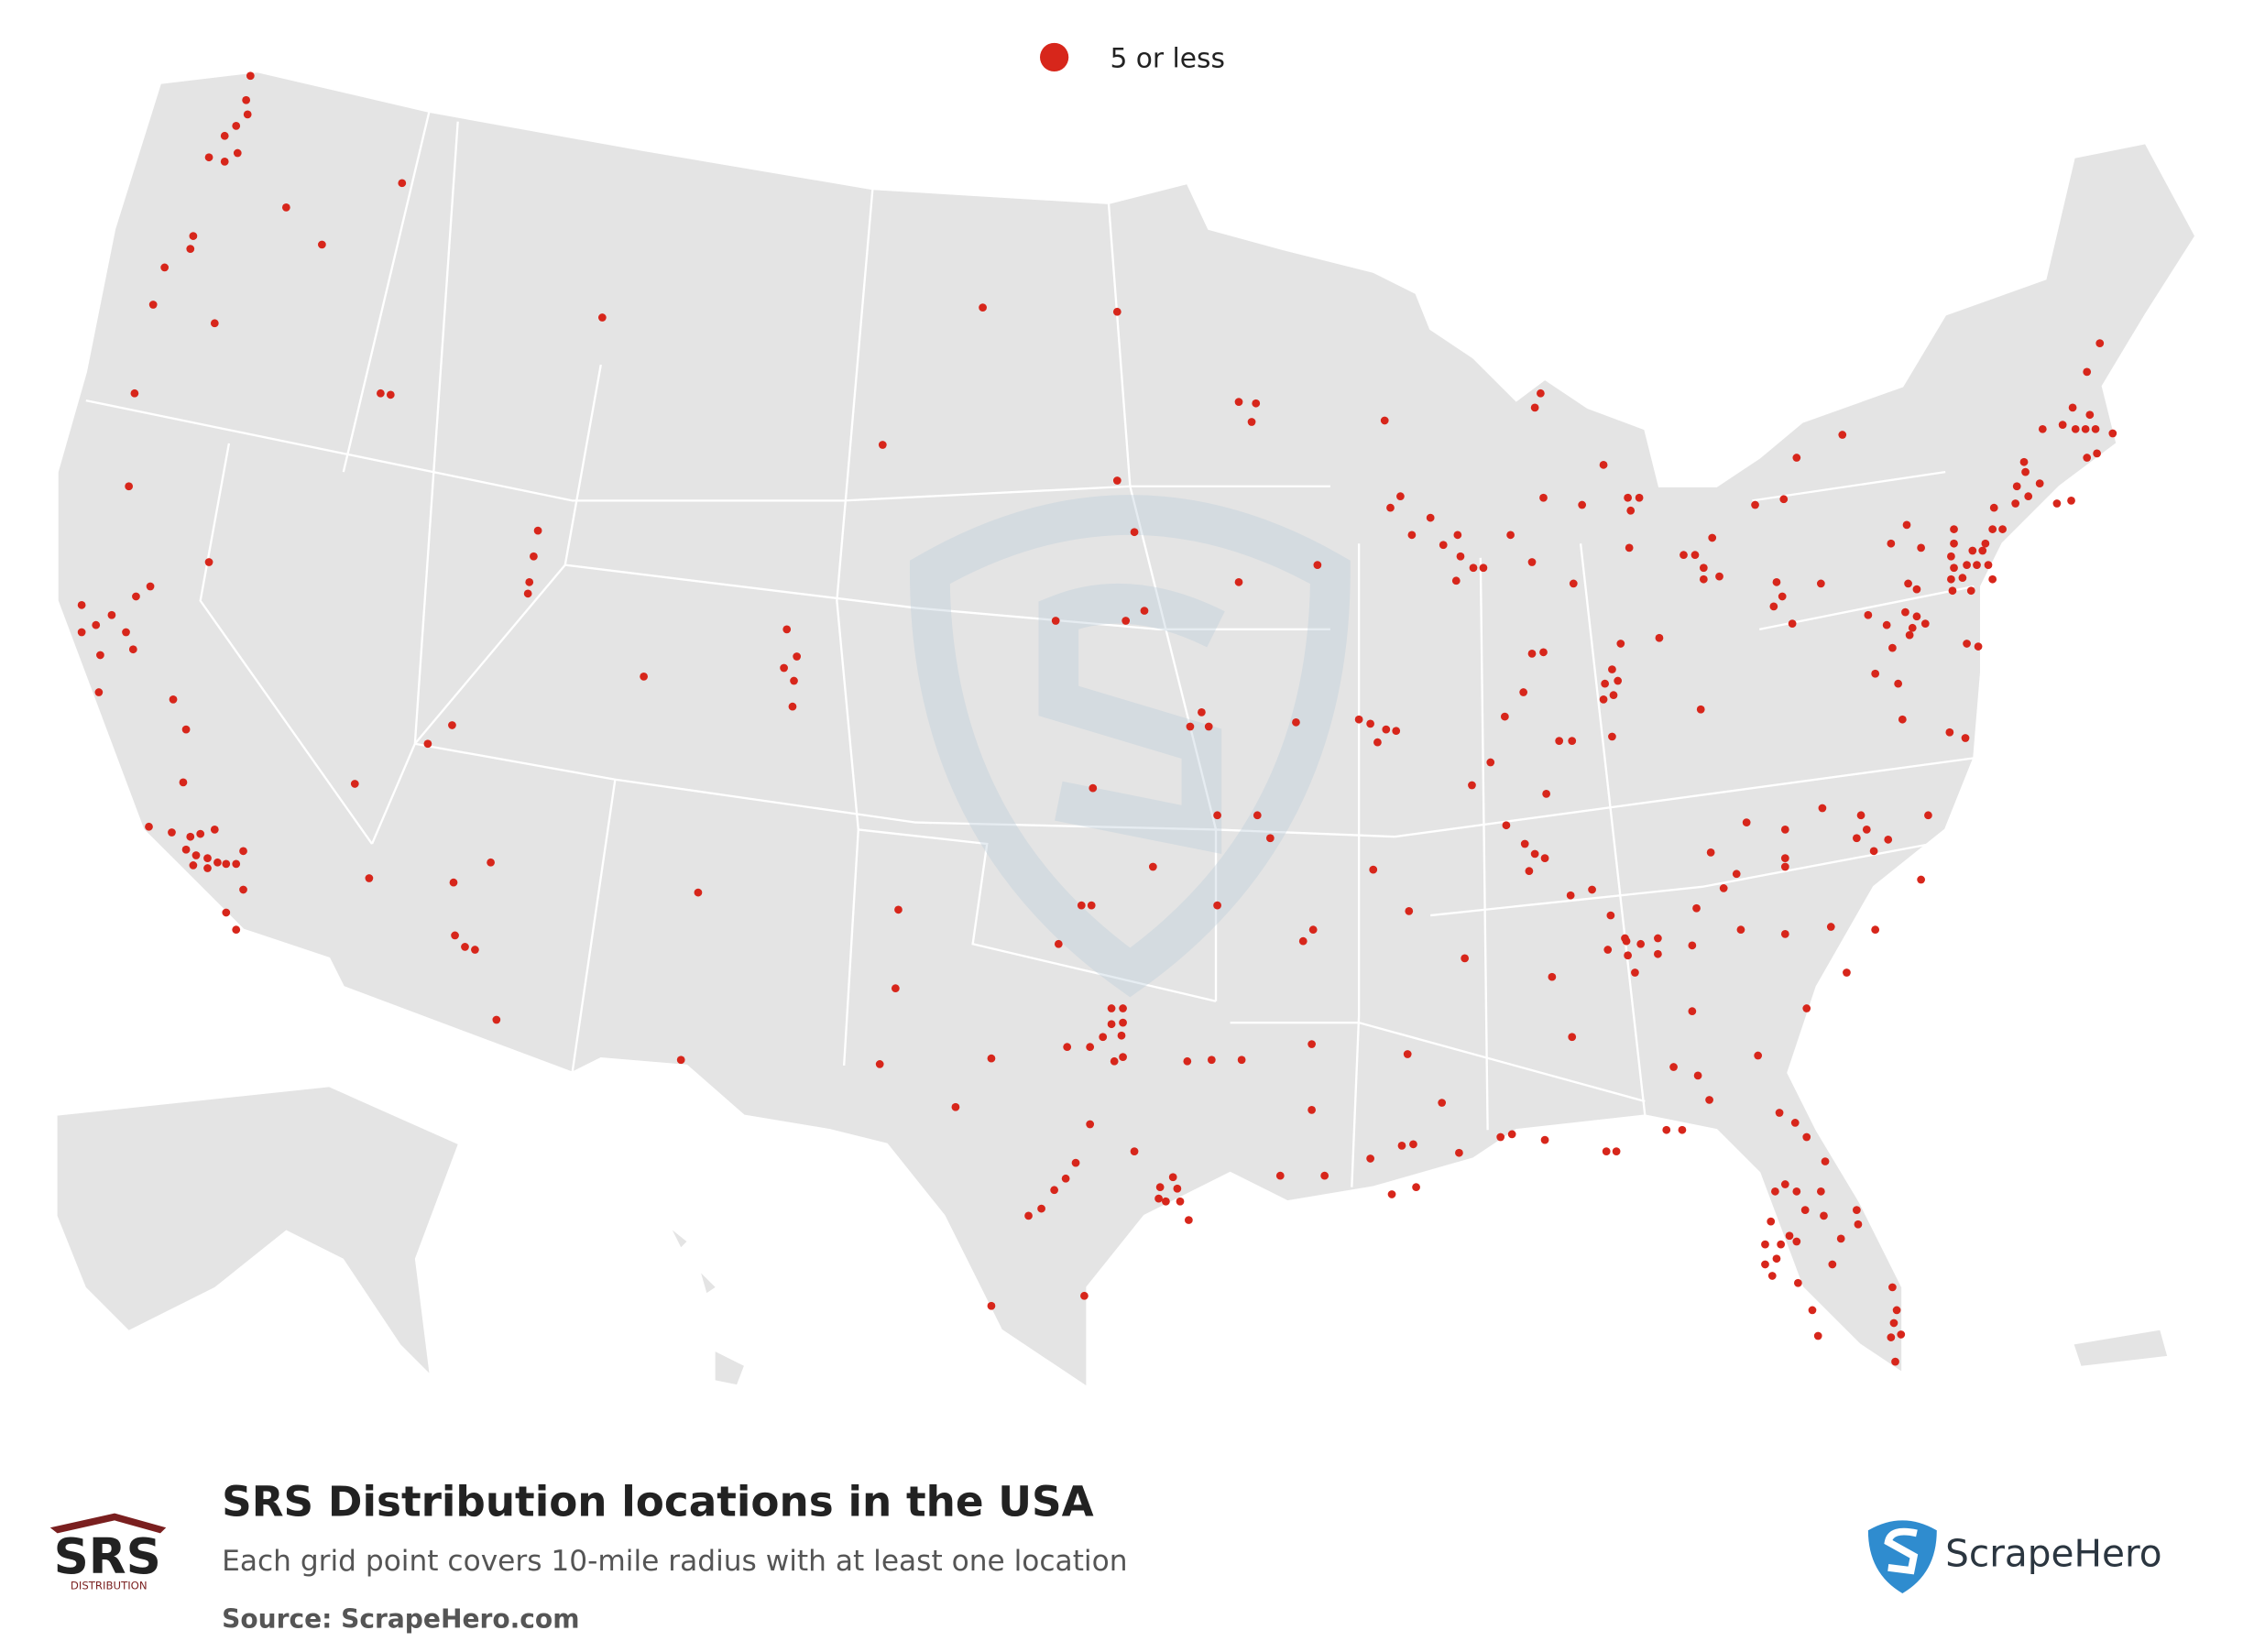 This screenshot has height=1652, width=2243. Describe the element at coordinates (2014, 1556) in the screenshot. I see `scrapehero-logo: ScrapeHero` at that location.